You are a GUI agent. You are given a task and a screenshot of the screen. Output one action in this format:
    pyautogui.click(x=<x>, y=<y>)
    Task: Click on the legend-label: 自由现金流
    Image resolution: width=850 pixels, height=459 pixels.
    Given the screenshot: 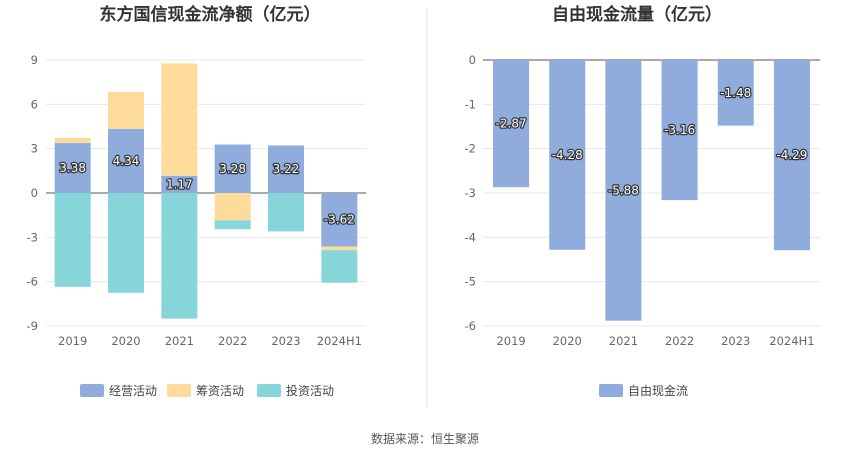 What is the action you would take?
    pyautogui.click(x=658, y=390)
    